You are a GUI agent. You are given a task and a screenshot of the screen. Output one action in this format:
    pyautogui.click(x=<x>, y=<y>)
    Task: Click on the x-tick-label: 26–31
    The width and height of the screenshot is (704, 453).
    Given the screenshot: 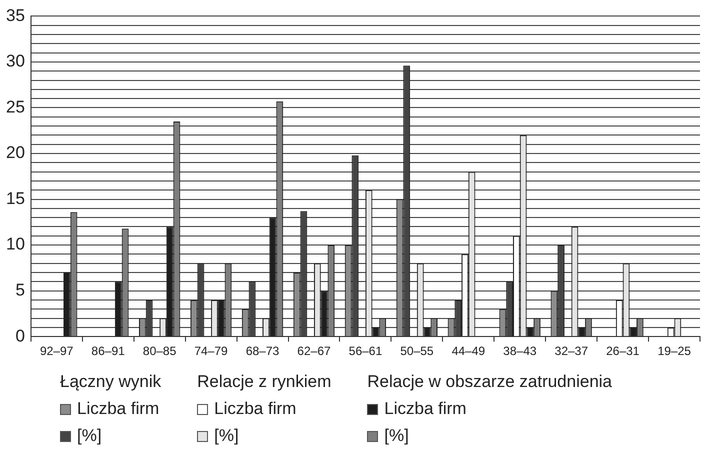 What is the action you would take?
    pyautogui.click(x=623, y=351)
    